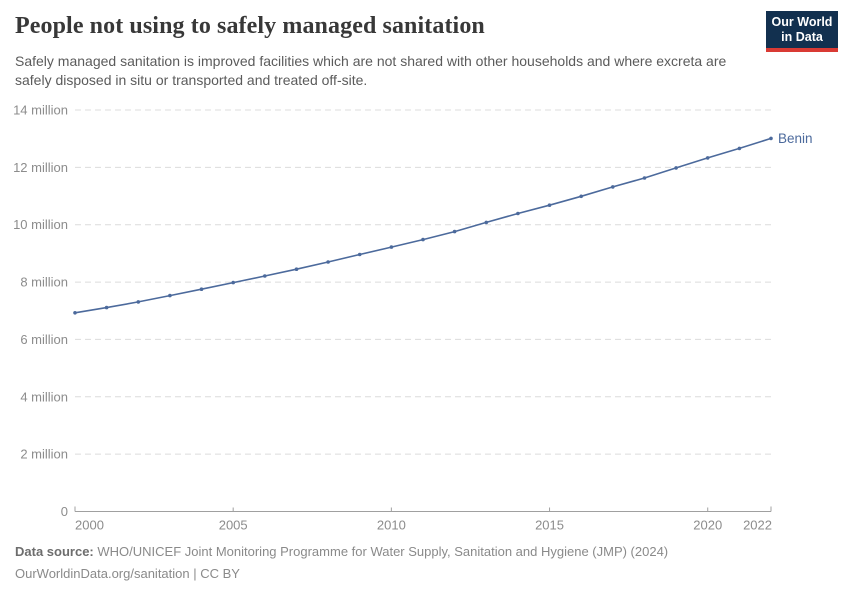  Describe the element at coordinates (391, 525) in the screenshot. I see `x-tick-label: 2010` at that location.